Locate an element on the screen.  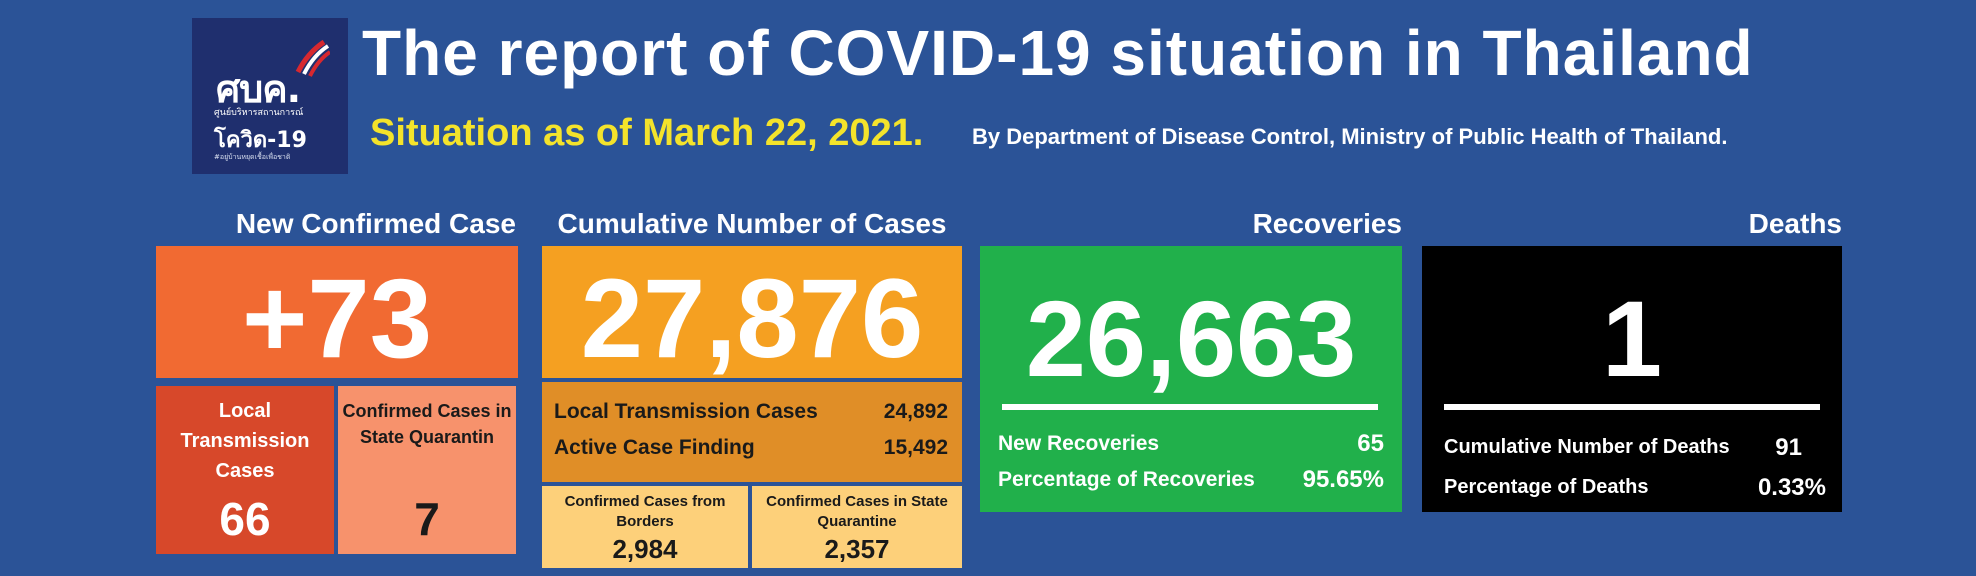
recoveries-heading: Recoveries is located at coordinates (1327, 223).